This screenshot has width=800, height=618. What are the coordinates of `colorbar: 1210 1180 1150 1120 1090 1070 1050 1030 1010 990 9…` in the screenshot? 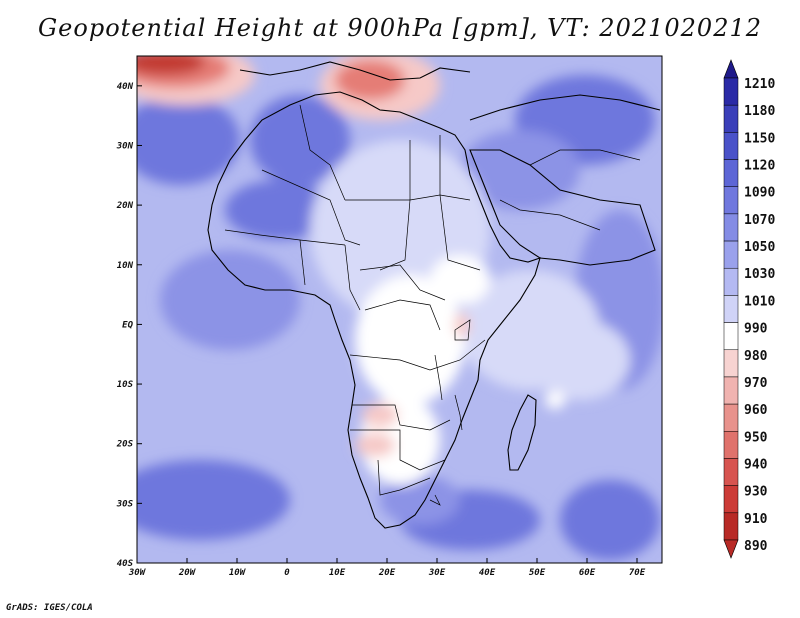 It's located at (749, 309).